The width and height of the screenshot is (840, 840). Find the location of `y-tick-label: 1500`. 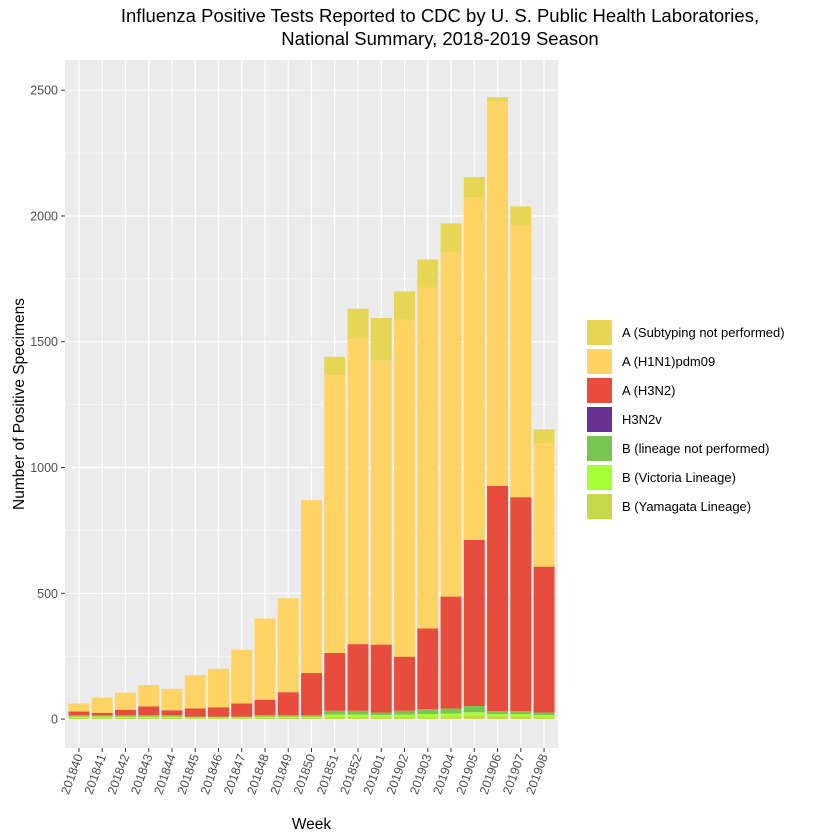

y-tick-label: 1500 is located at coordinates (44, 342).